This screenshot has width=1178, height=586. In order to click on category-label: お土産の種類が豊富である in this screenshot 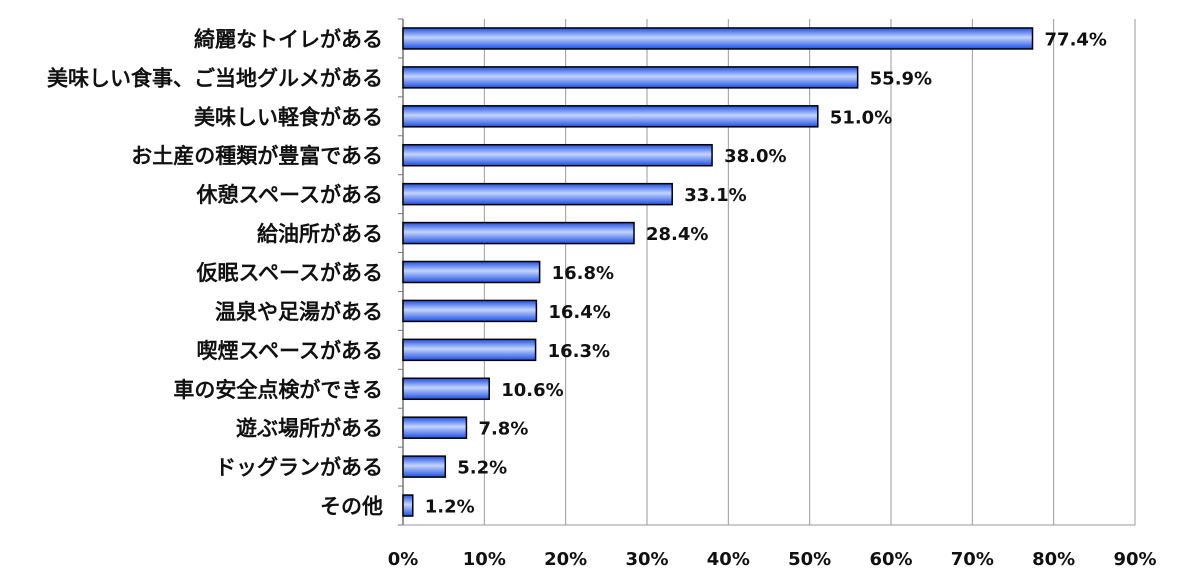, I will do `click(257, 156)`.